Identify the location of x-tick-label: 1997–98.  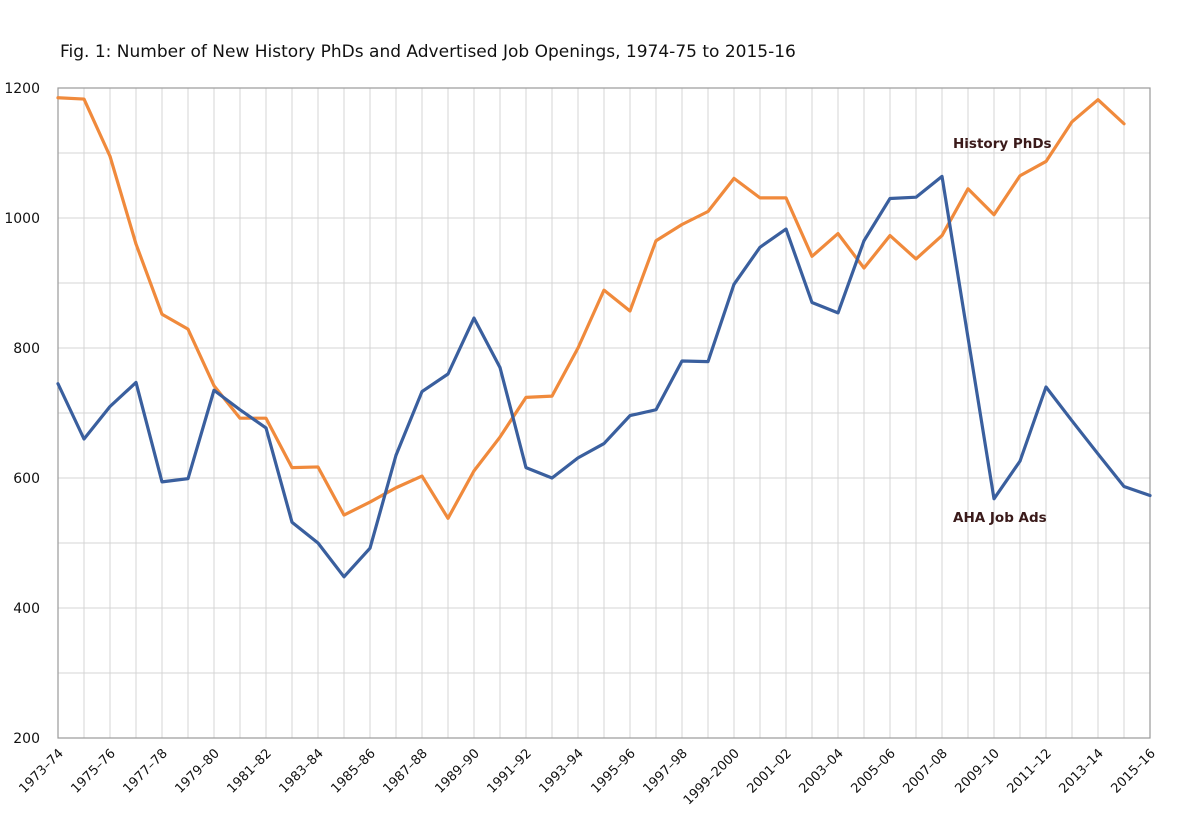
(666, 771).